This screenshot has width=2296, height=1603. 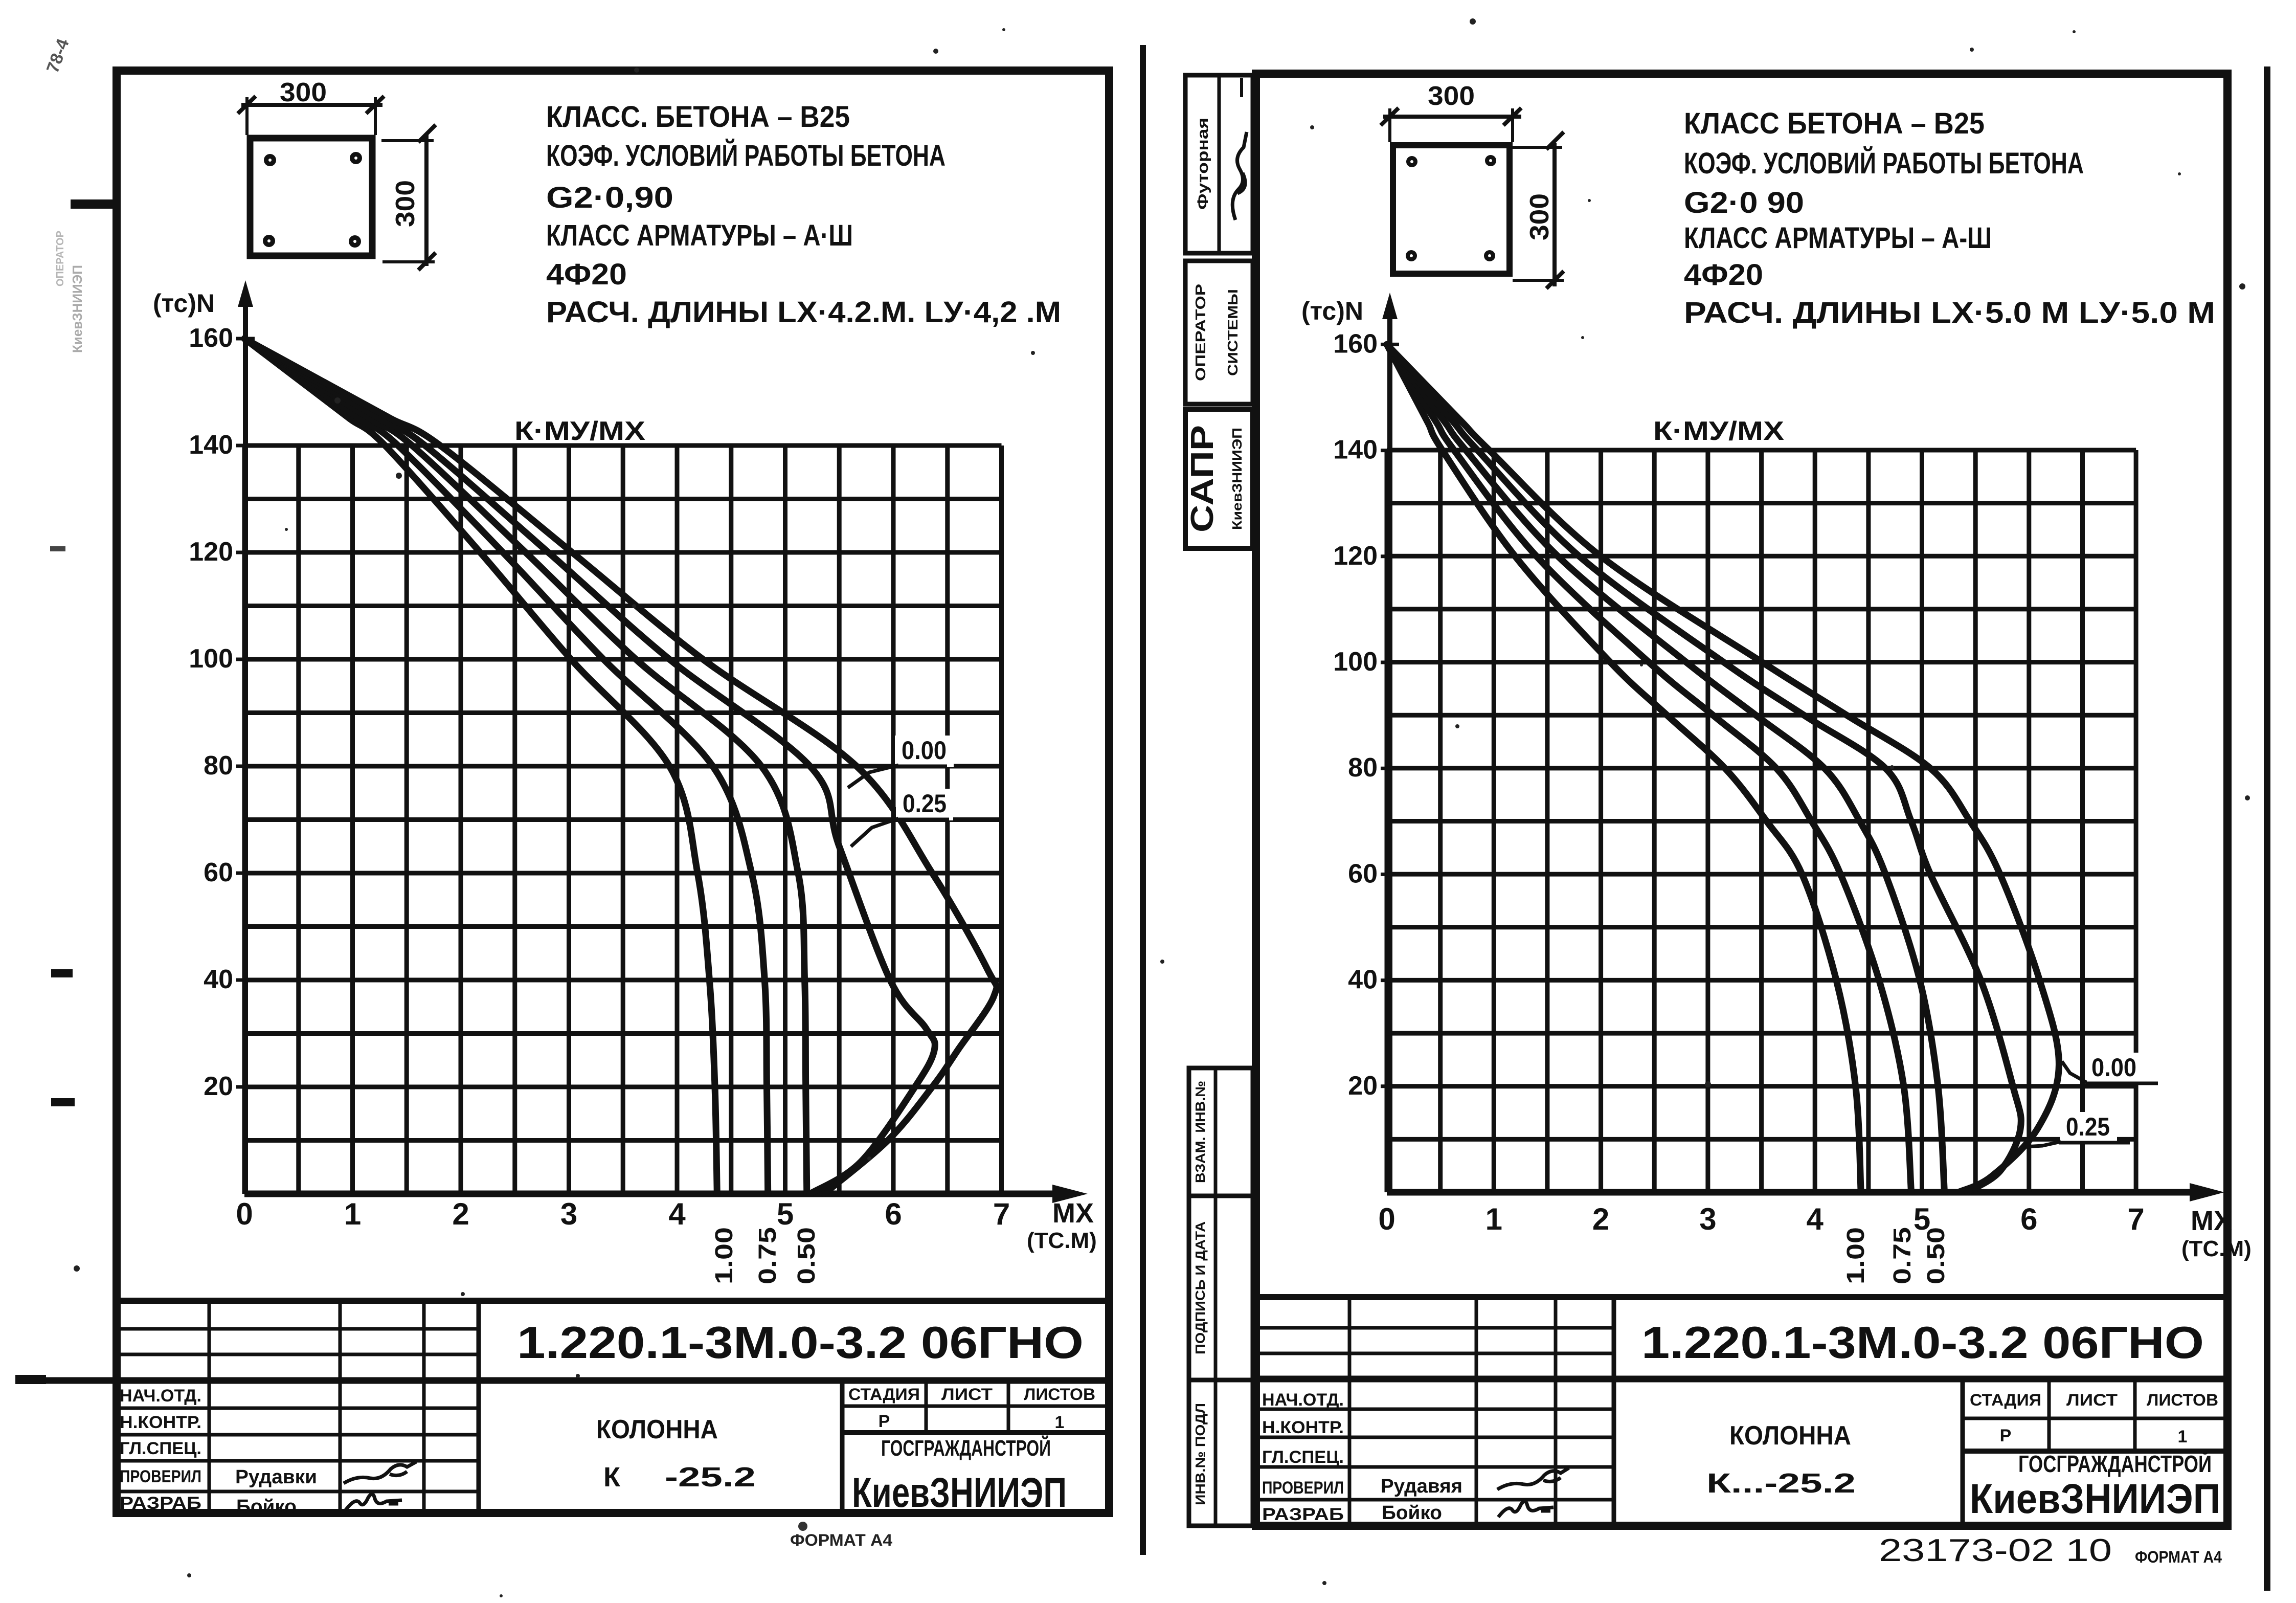 What do you see at coordinates (1363, 1086) in the screenshot?
I see `svg-text: 20` at bounding box center [1363, 1086].